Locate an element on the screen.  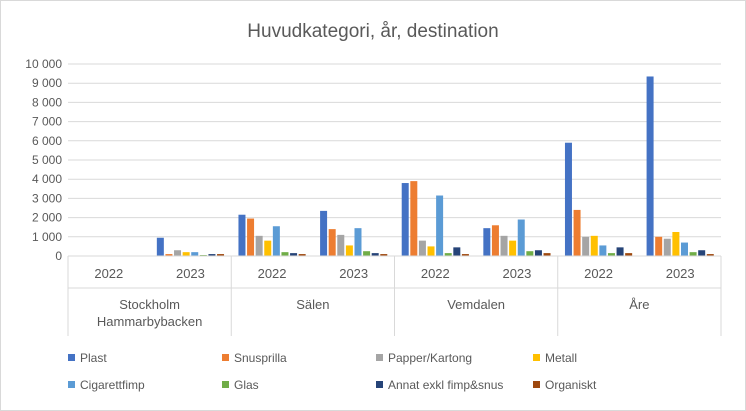
y-tick-label: 2 000 is located at coordinates (47, 218).